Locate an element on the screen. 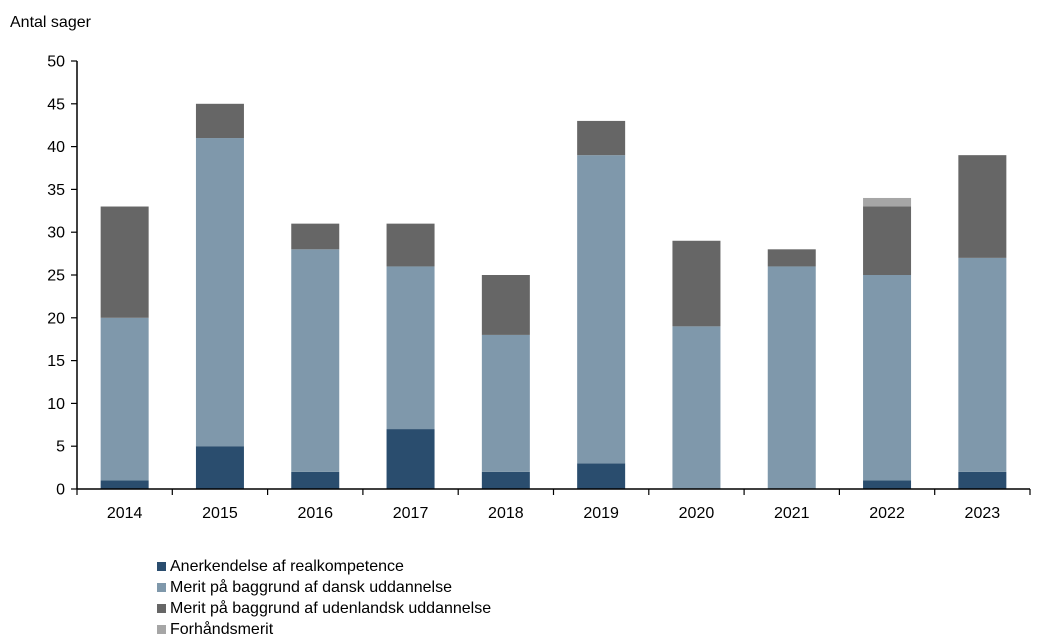 The image size is (1043, 644). x-tick-label-2018: 2018 is located at coordinates (506, 513).